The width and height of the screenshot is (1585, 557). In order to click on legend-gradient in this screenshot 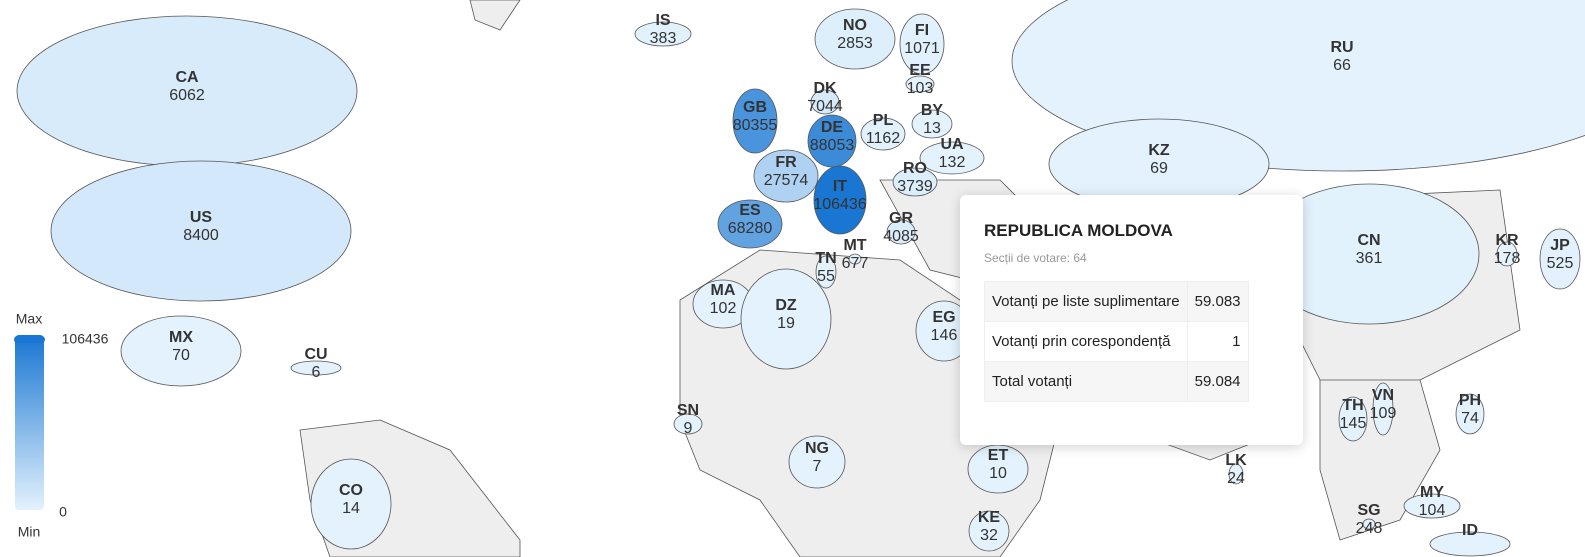, I will do `click(29, 422)`.